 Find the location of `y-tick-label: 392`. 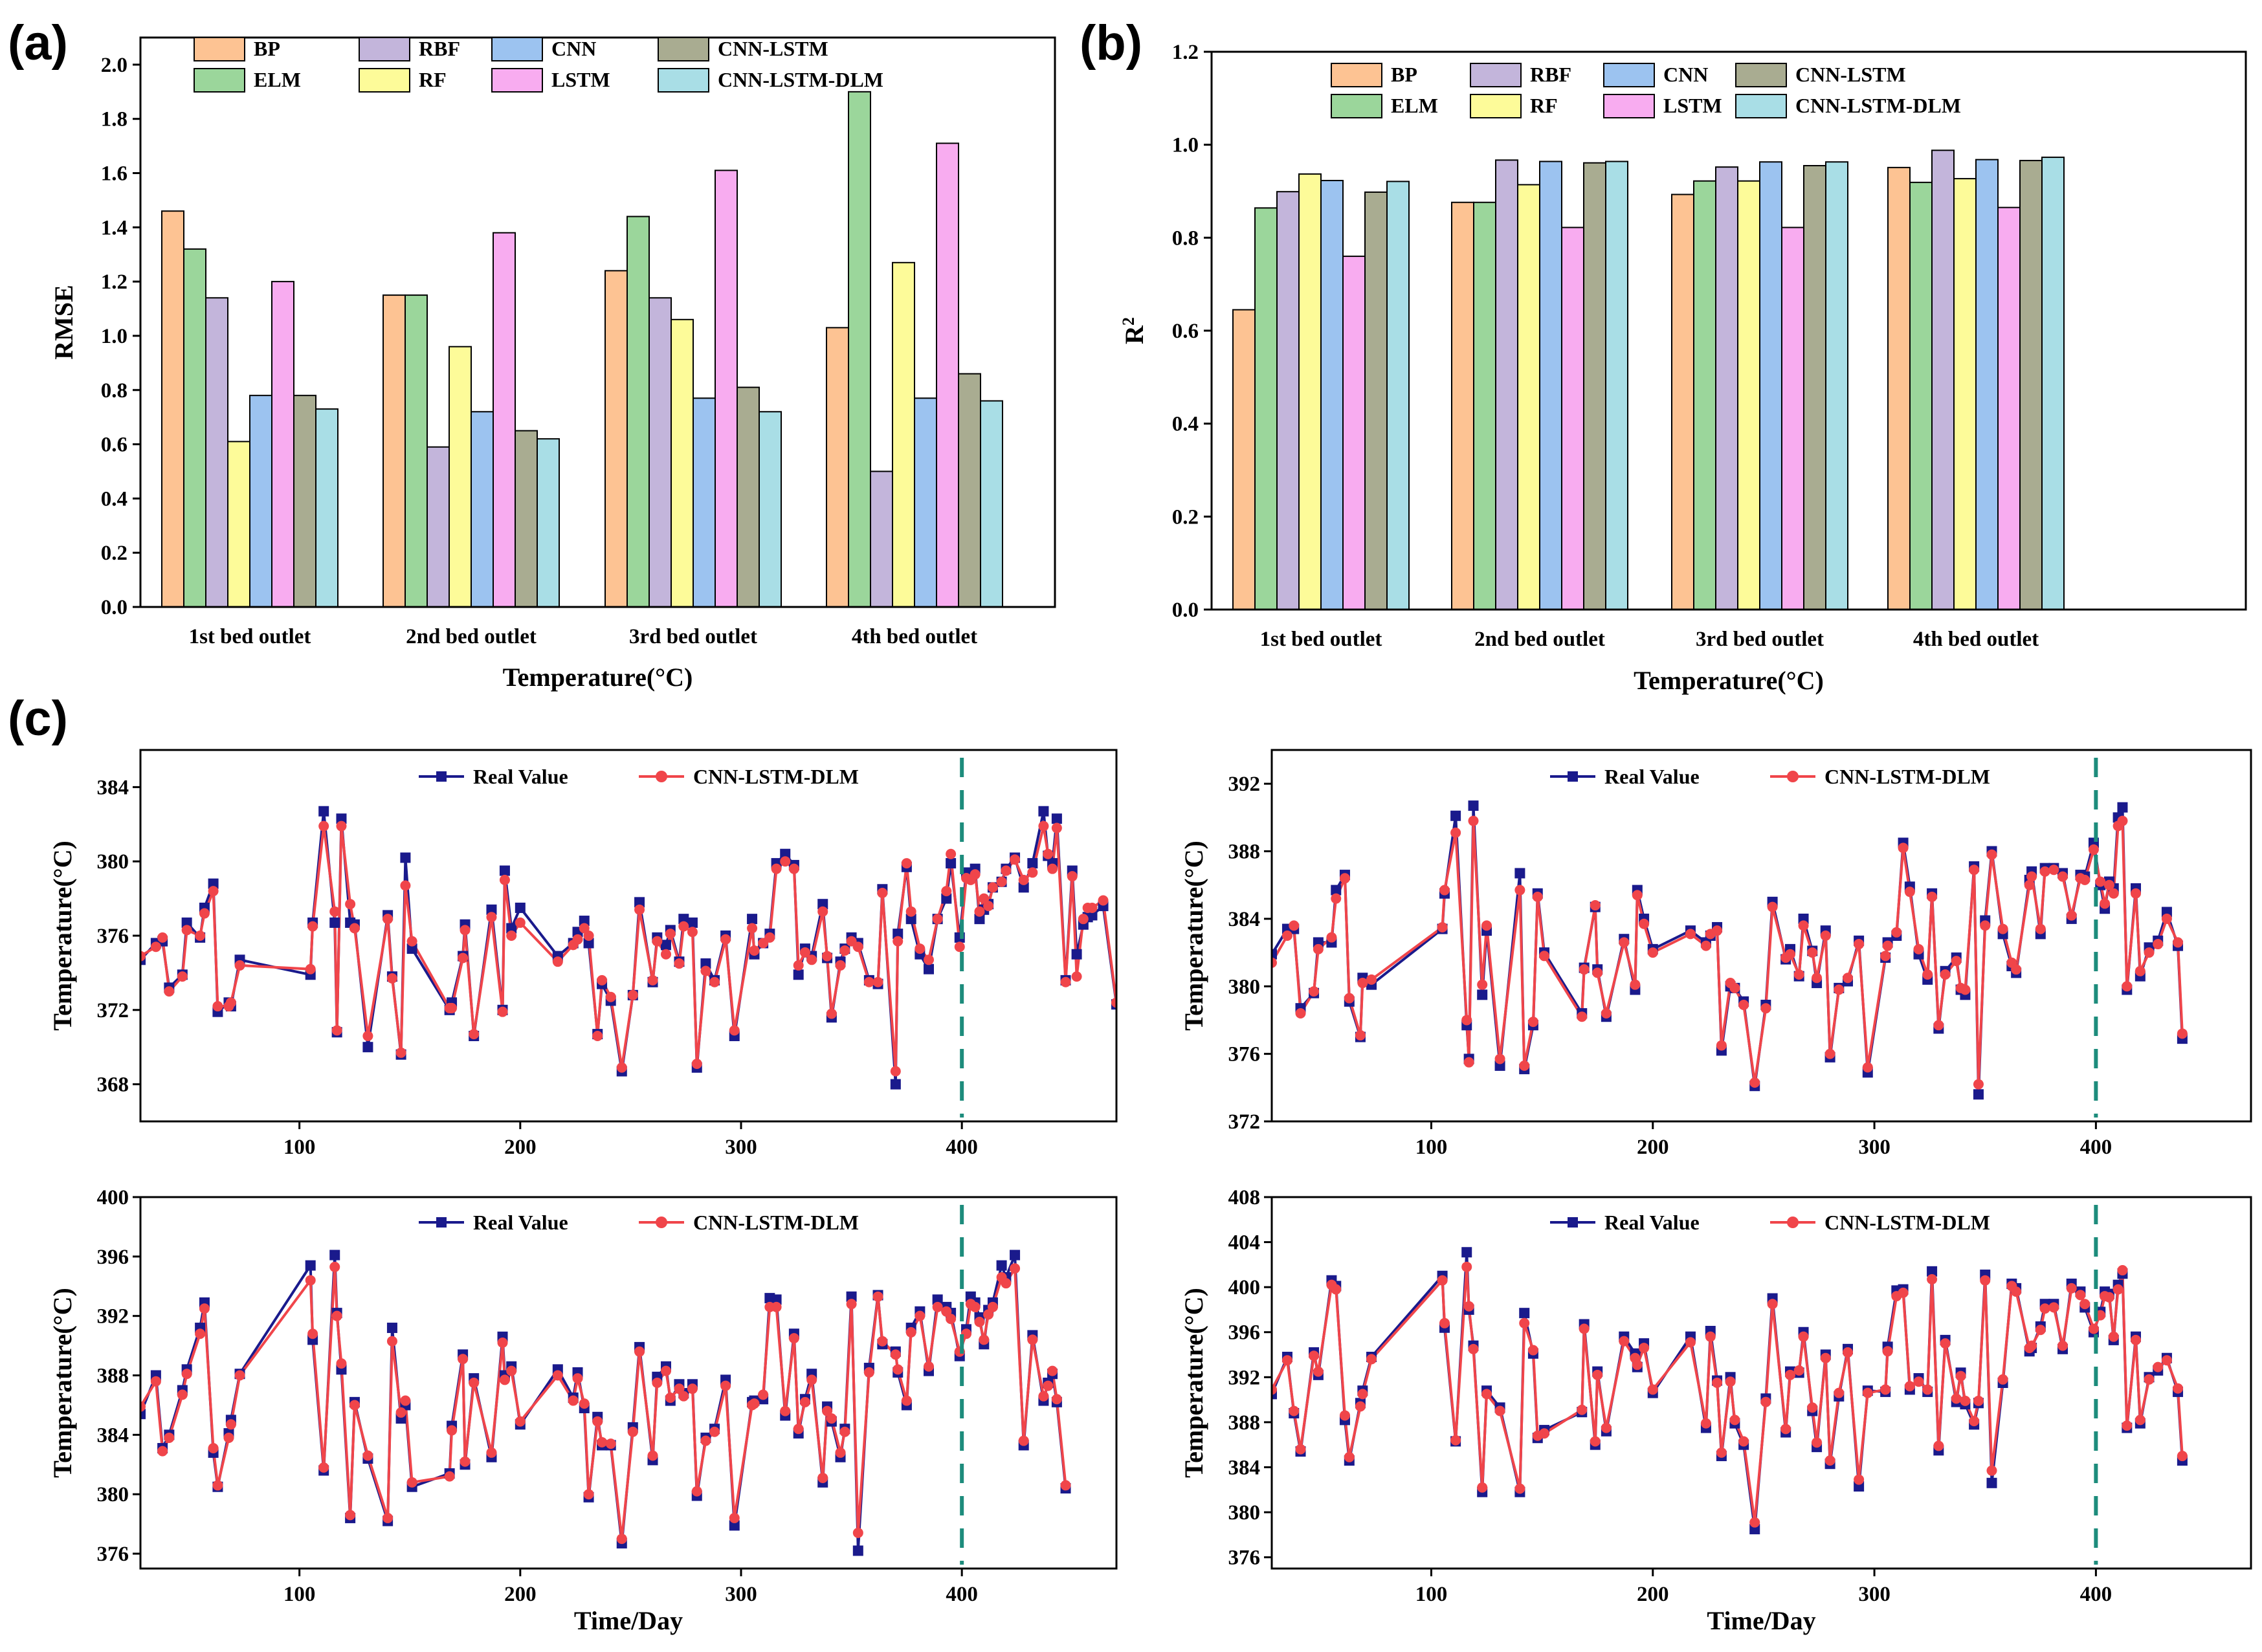

y-tick-label: 392 is located at coordinates (113, 1316).